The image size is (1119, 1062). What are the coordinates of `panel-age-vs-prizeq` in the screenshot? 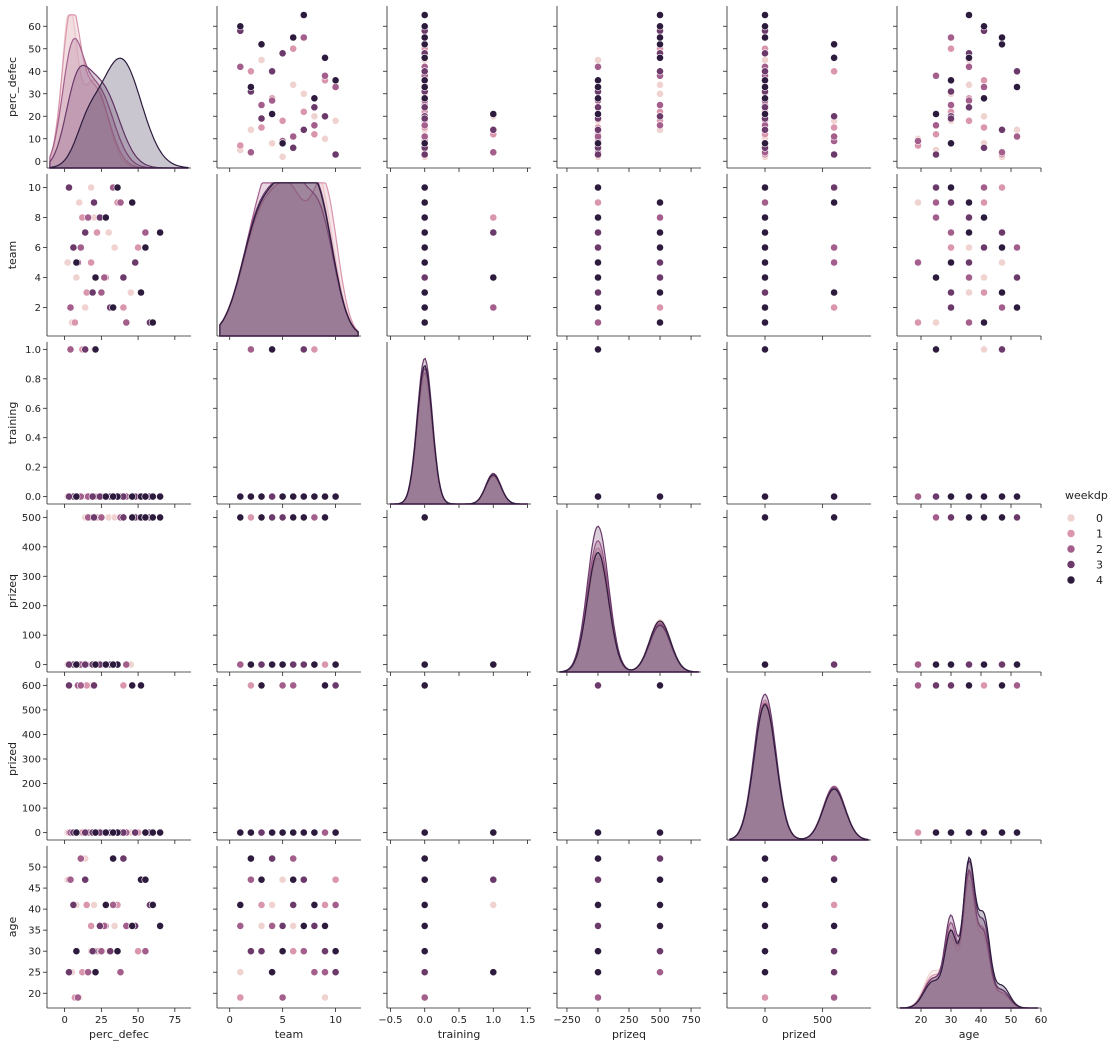 It's located at (627, 929).